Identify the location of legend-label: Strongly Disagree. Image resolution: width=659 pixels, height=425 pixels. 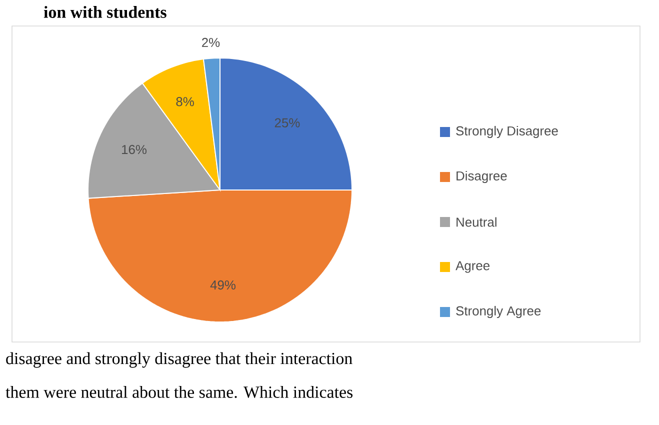
(507, 132).